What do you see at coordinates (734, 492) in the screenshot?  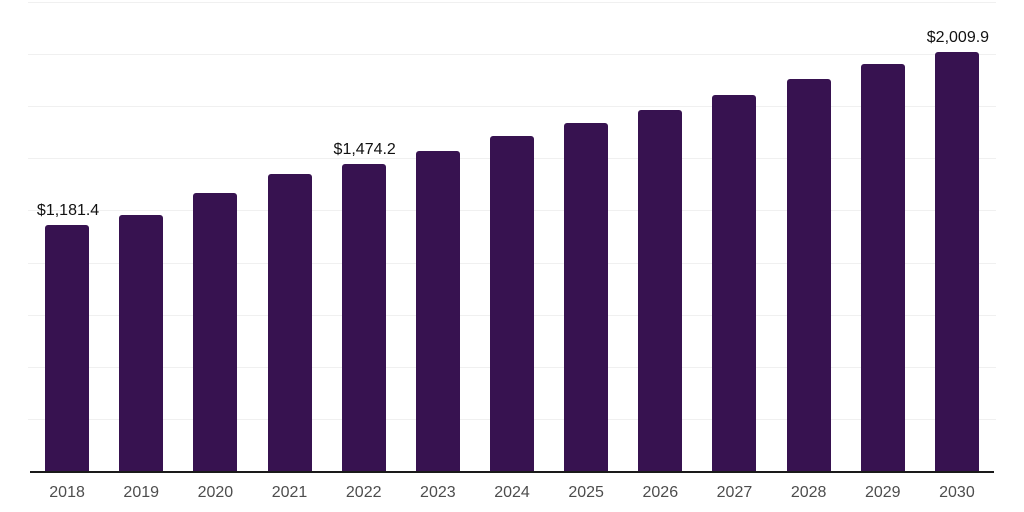 I see `x-tick-label-2027: 2027` at bounding box center [734, 492].